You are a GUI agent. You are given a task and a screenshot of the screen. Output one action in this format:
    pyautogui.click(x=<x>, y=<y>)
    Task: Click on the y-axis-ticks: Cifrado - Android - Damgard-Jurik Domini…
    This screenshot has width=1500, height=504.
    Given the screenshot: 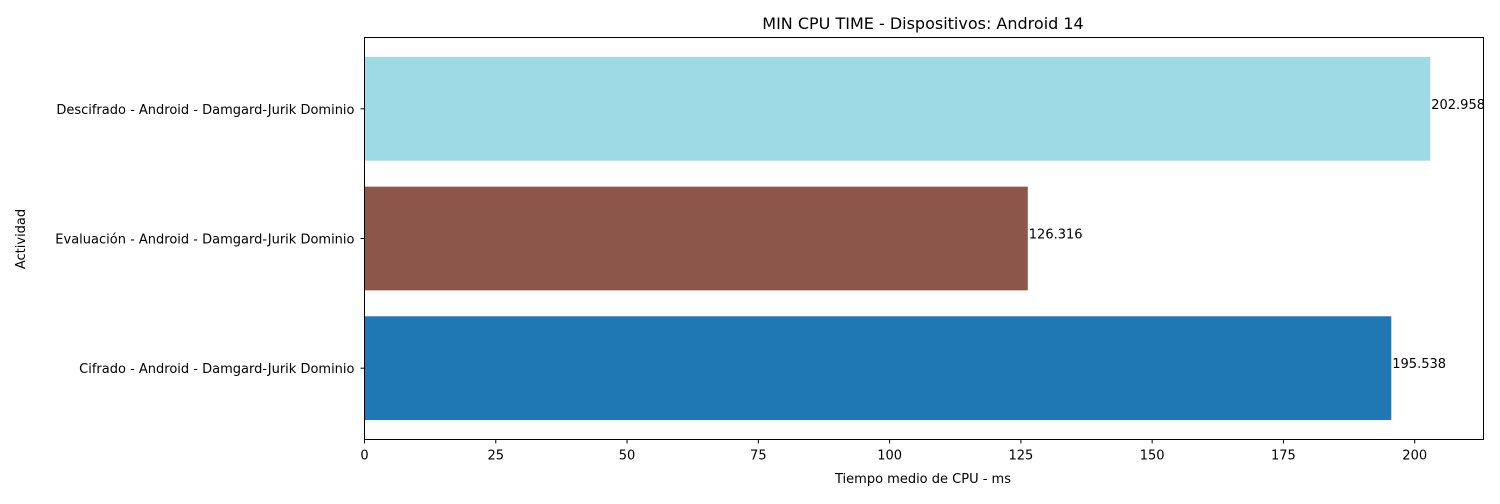 What is the action you would take?
    pyautogui.click(x=210, y=240)
    